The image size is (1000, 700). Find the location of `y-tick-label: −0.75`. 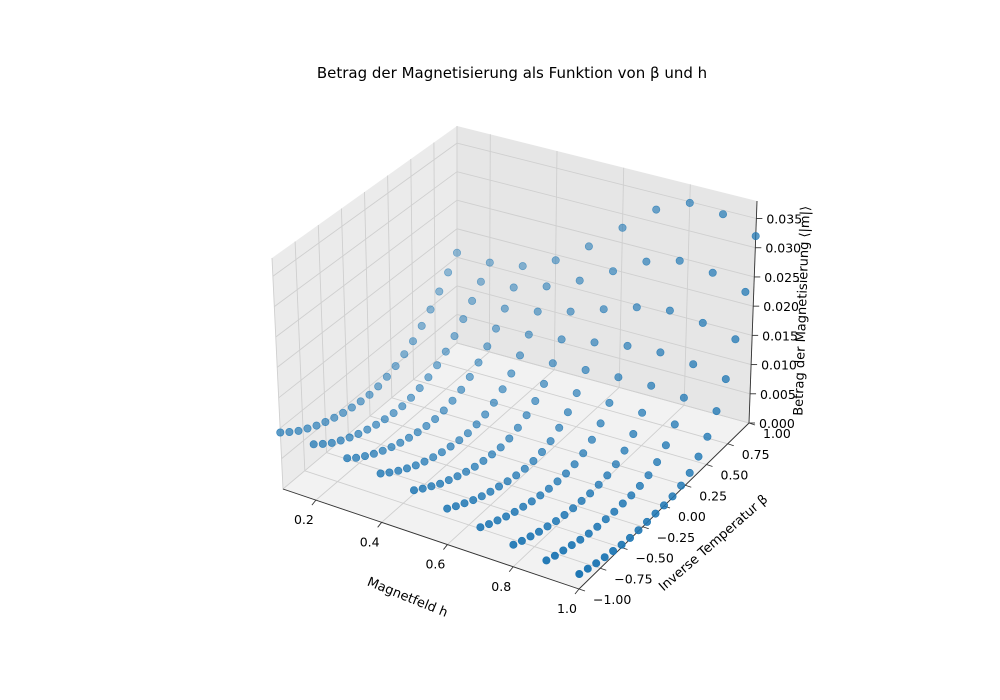

y-tick-label: −0.75 is located at coordinates (633, 578).